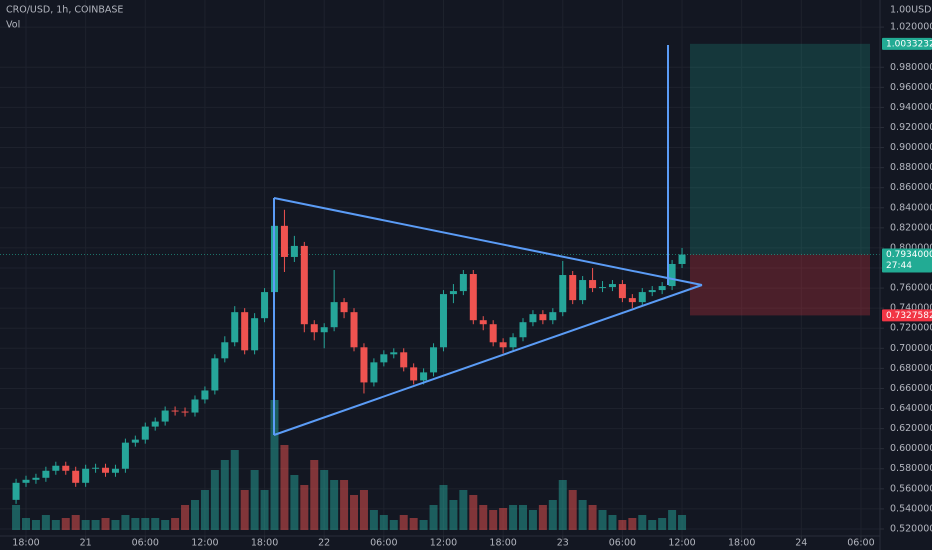 Image resolution: width=932 pixels, height=550 pixels. I want to click on y-tick-label: 0.56000000, so click(911, 488).